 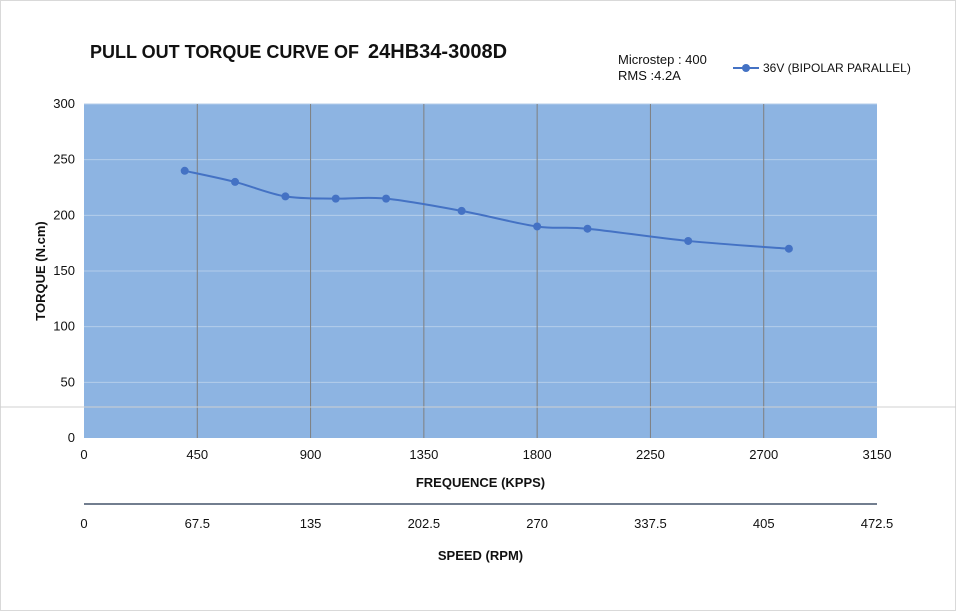 What do you see at coordinates (763, 454) in the screenshot?
I see `x-tick-label: 2700` at bounding box center [763, 454].